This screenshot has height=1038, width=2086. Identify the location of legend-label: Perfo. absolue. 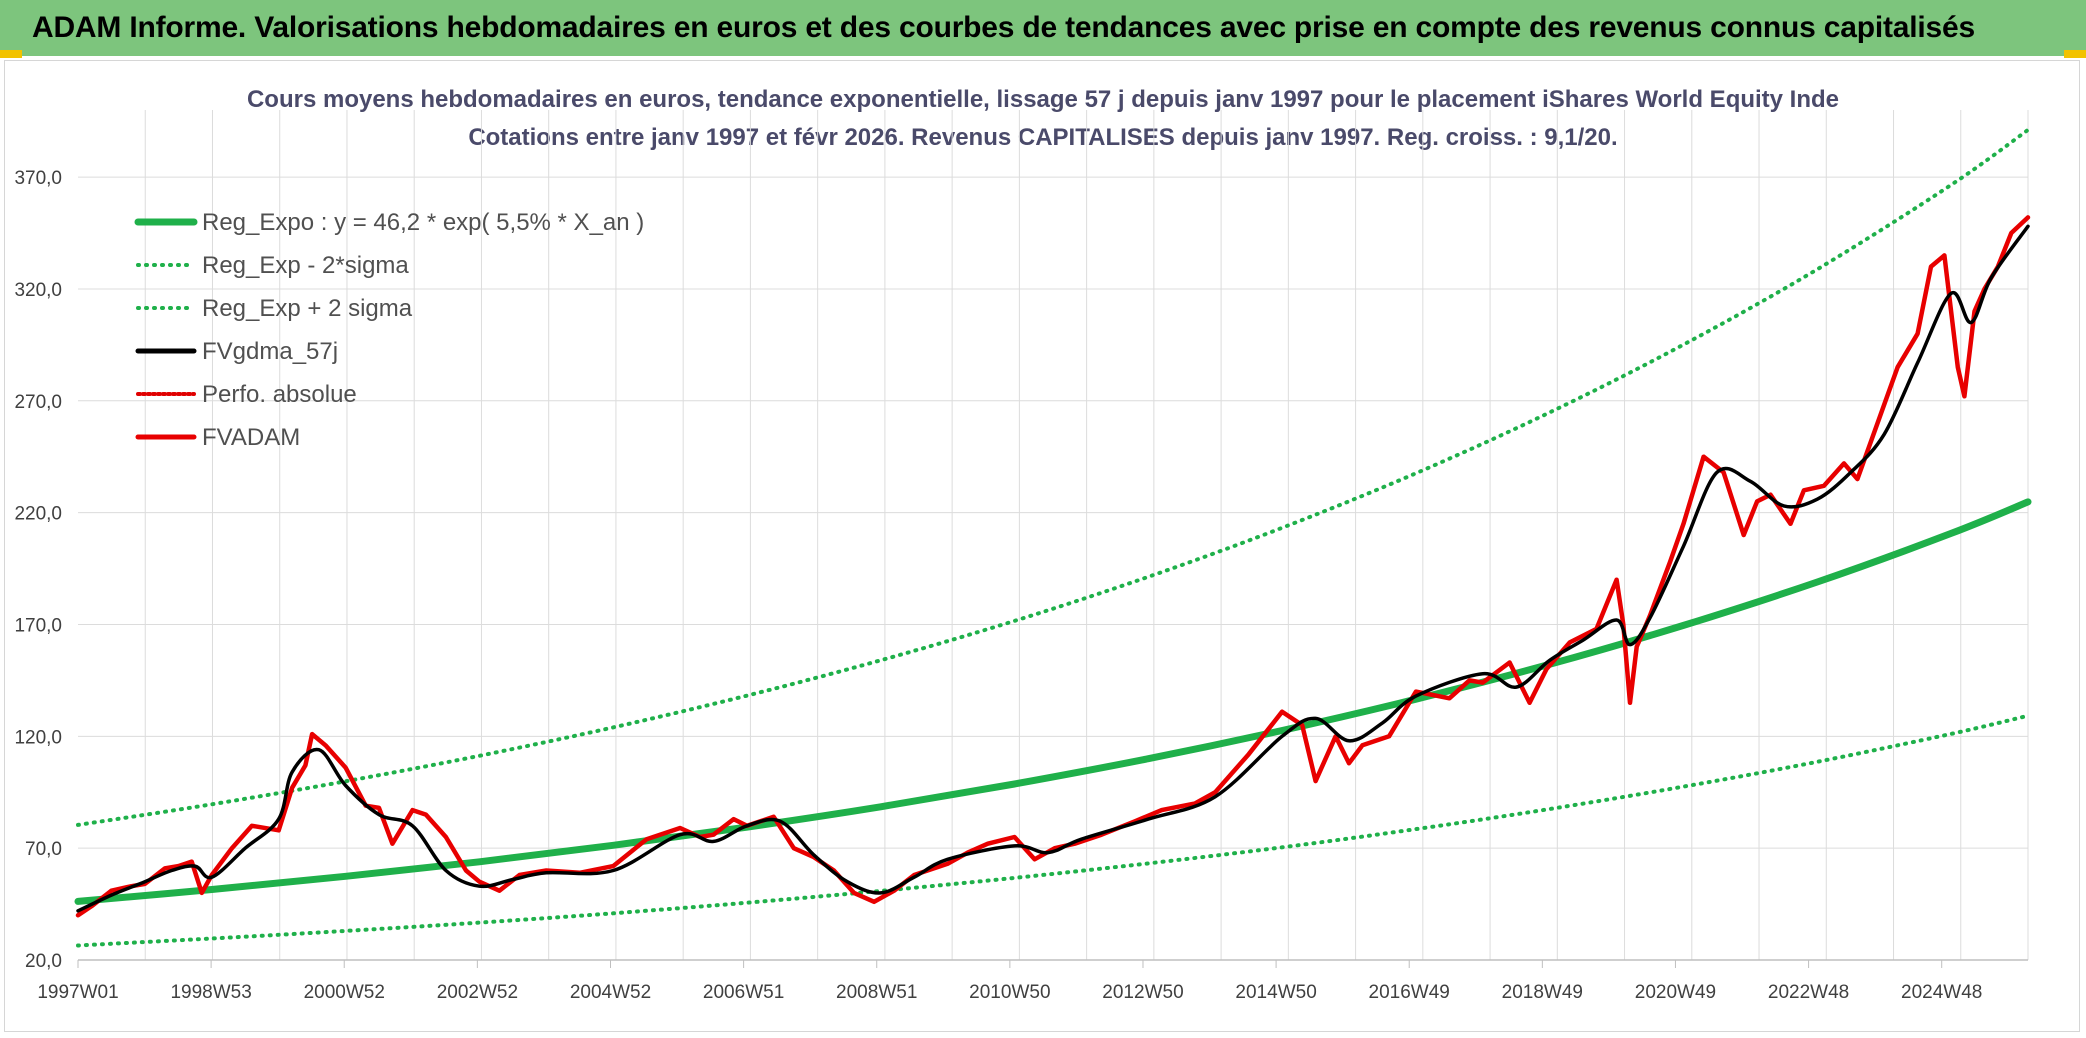
(279, 394).